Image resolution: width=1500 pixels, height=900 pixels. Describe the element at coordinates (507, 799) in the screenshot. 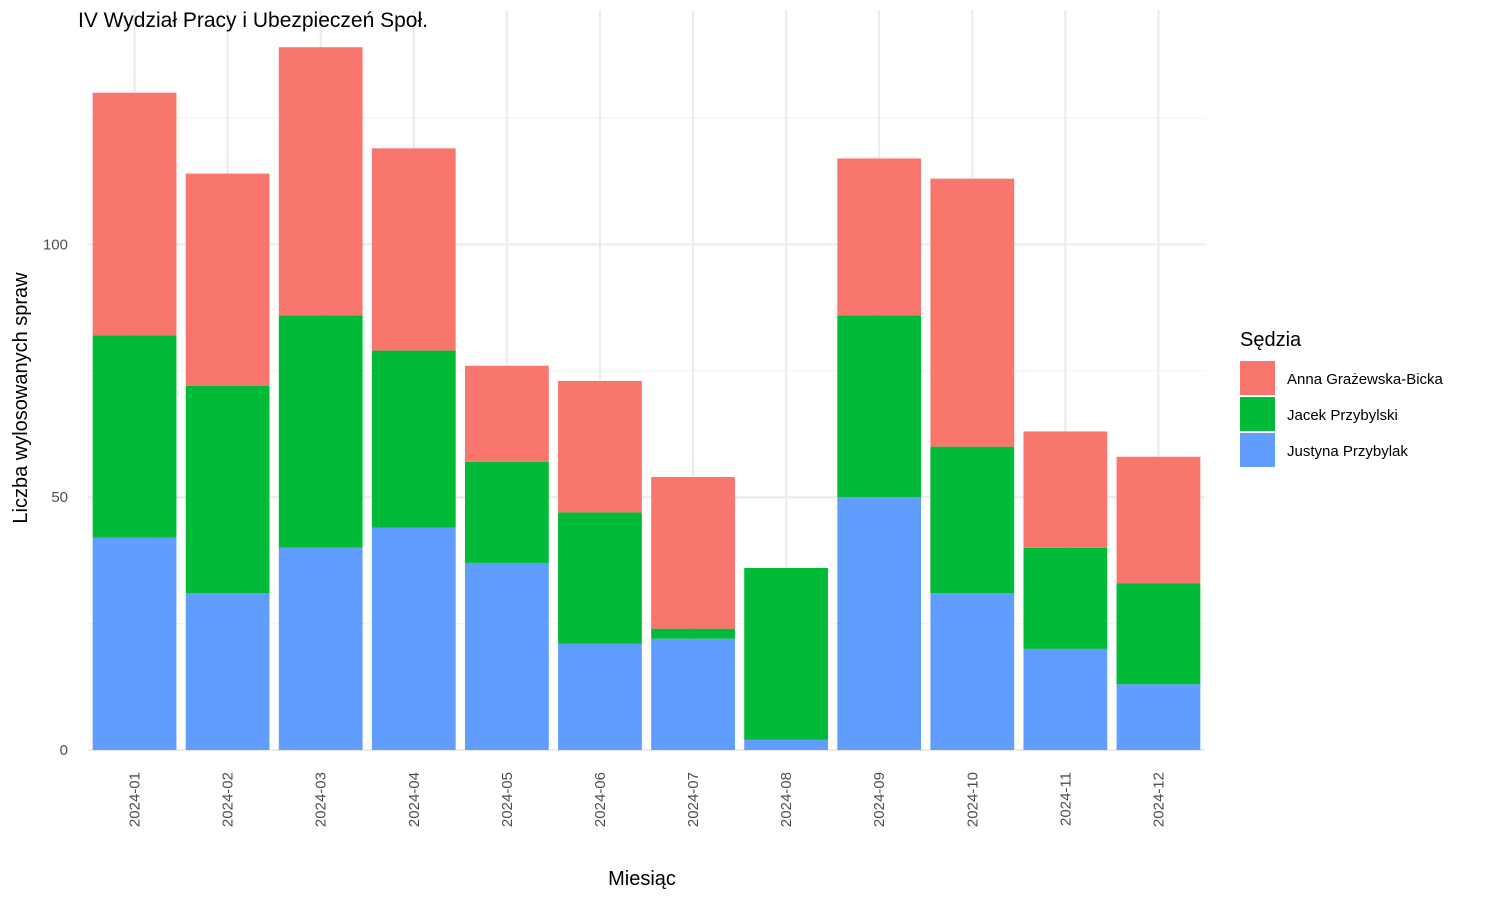

I see `x-tick-label: 2024-05` at that location.